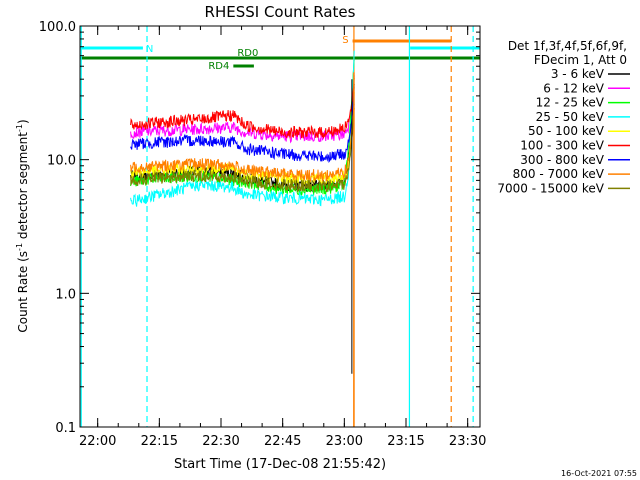 This screenshot has height=480, width=640. What do you see at coordinates (97, 441) in the screenshot?
I see `x-tick-label: 22:00` at bounding box center [97, 441].